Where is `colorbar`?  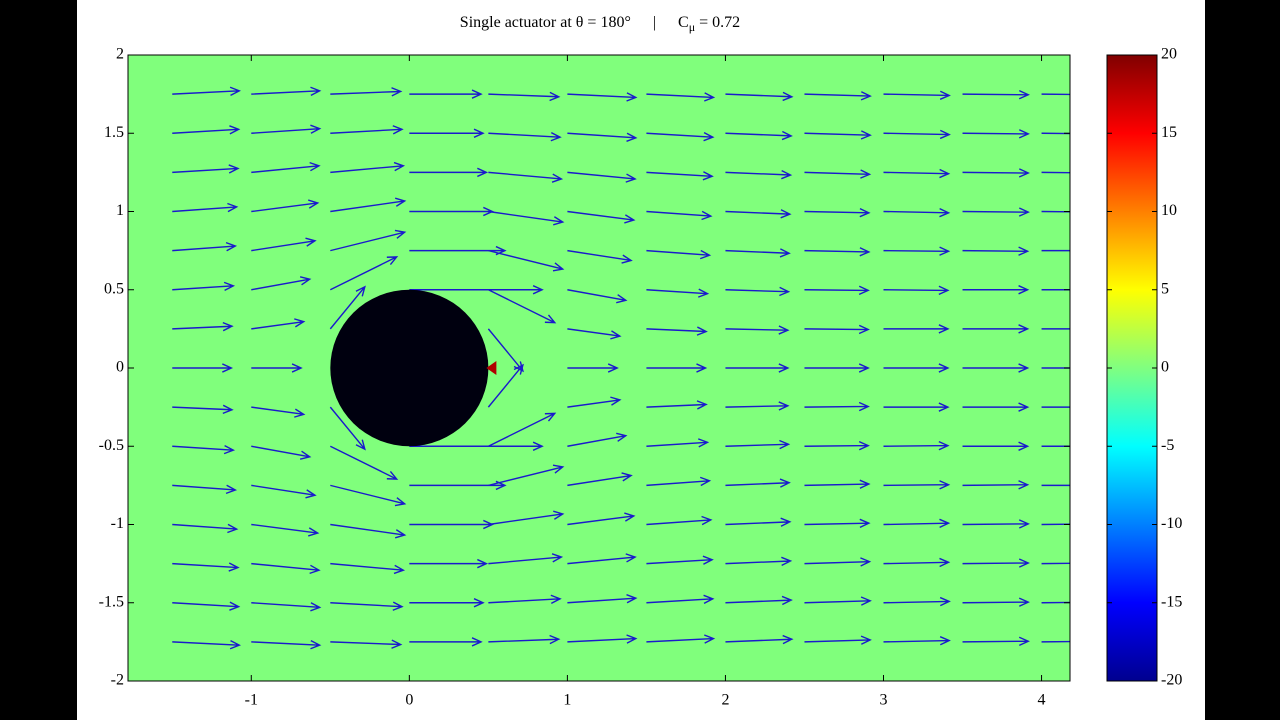
colorbar is located at coordinates (1132, 368).